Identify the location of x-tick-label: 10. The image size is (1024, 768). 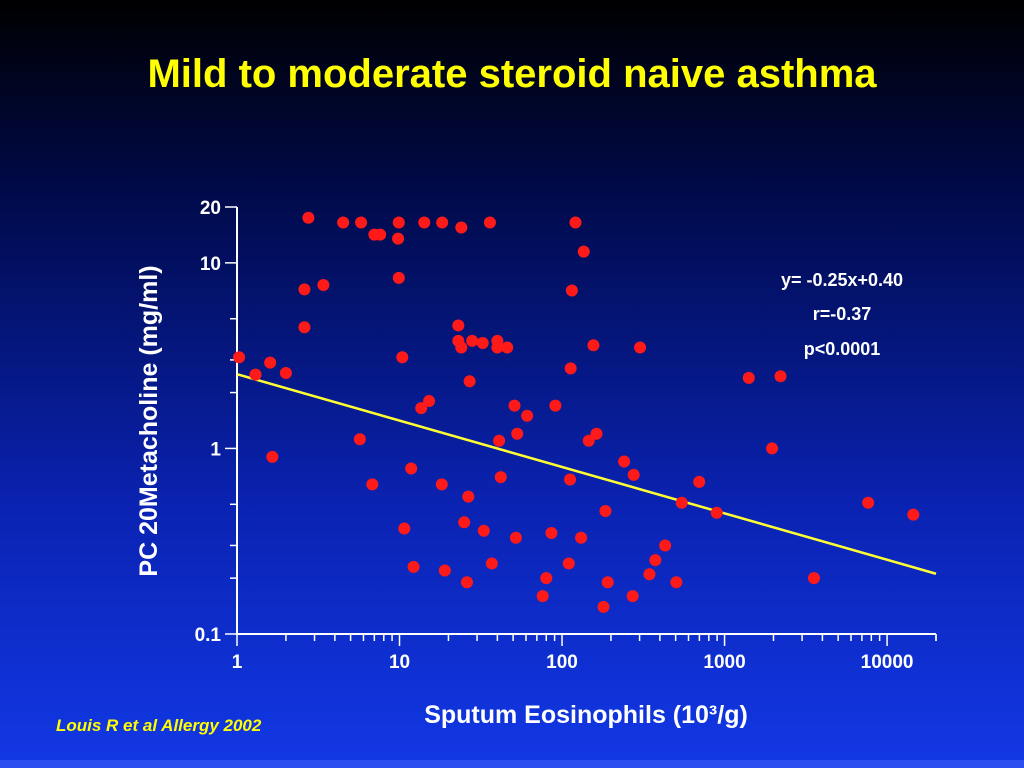
(399, 662).